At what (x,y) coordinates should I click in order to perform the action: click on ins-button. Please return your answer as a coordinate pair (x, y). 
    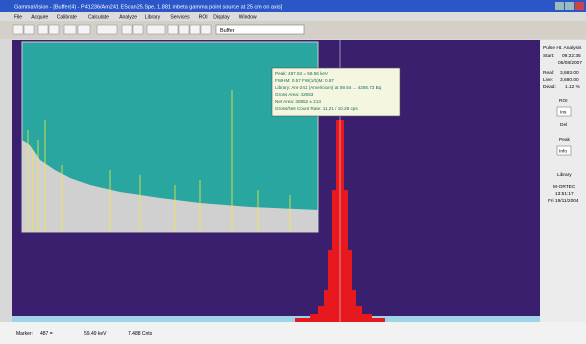
    Looking at the image, I should click on (564, 111).